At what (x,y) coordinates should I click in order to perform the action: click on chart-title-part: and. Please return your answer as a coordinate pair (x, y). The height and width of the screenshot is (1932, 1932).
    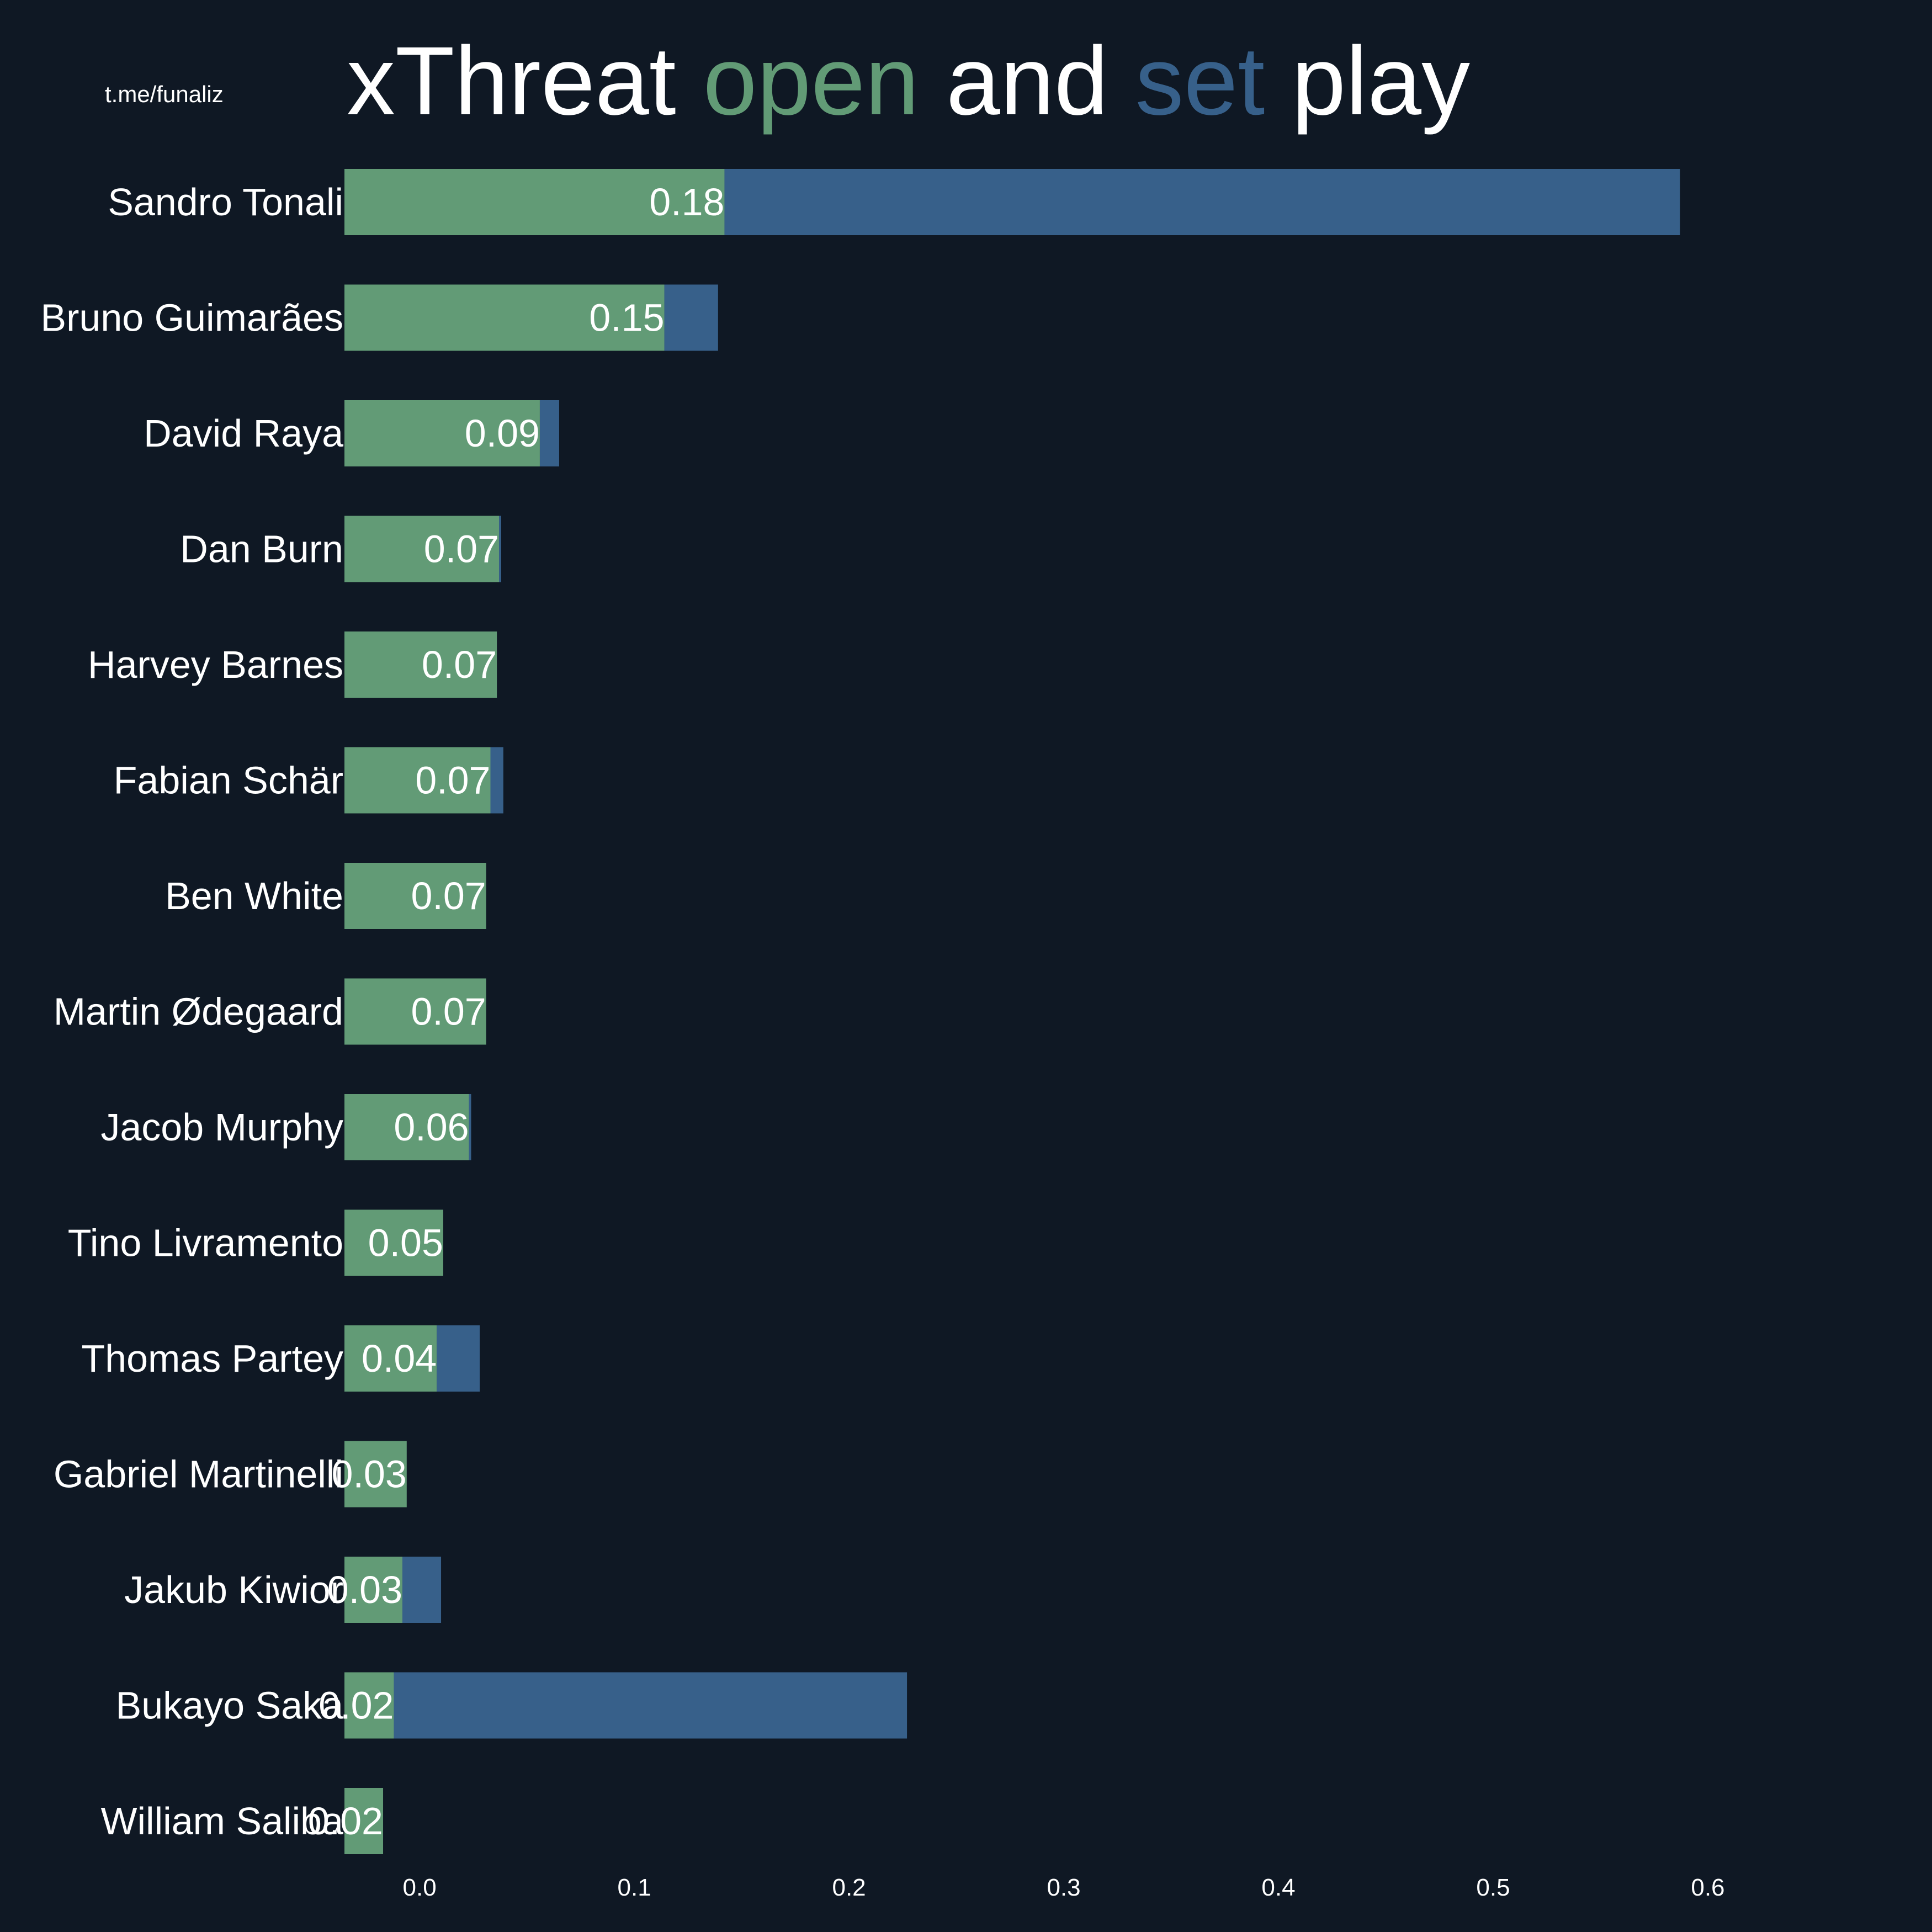
    Looking at the image, I should click on (1027, 81).